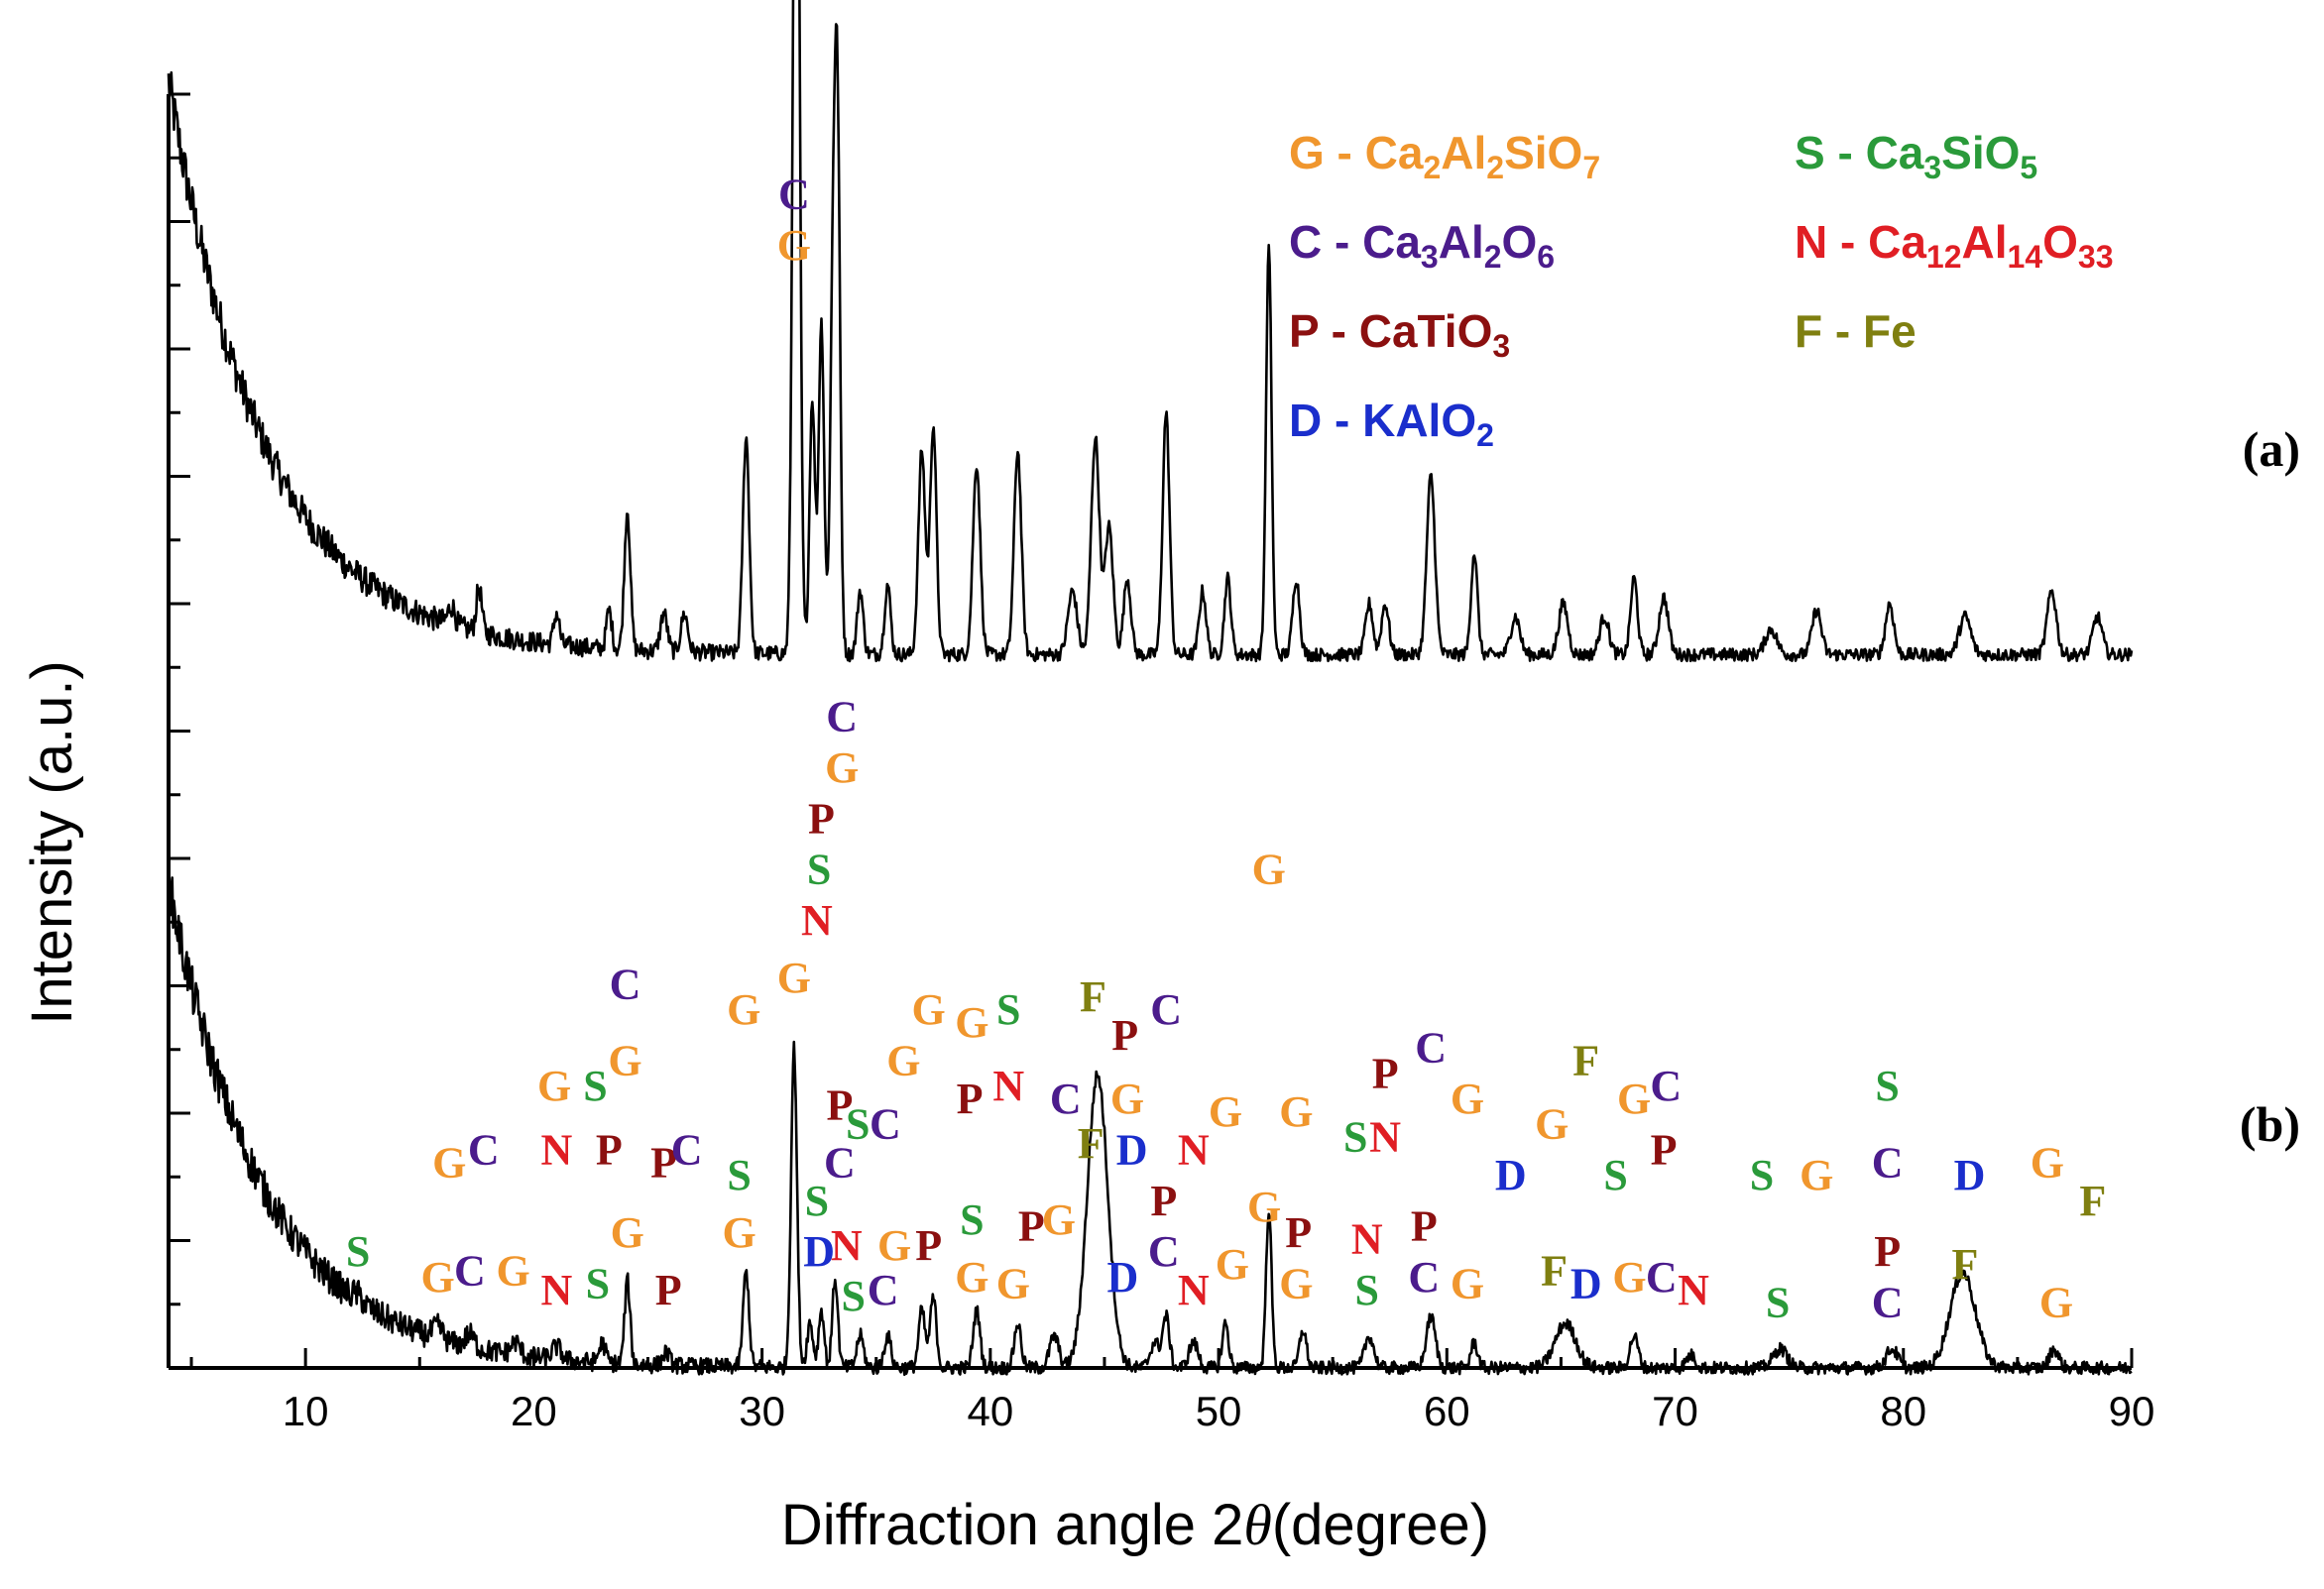 The width and height of the screenshot is (2324, 1589). I want to click on x-tick-label: 50, so click(1219, 1411).